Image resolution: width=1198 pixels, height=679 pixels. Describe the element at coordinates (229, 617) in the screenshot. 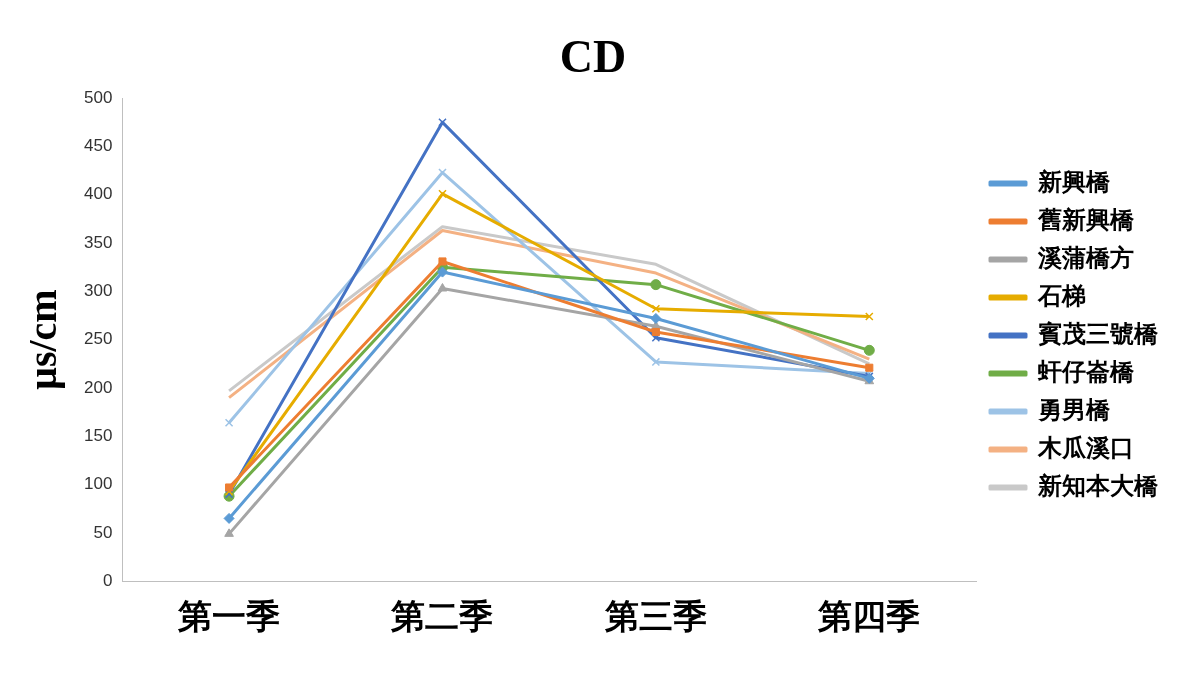

I see `x-tick-label: 第一季` at that location.